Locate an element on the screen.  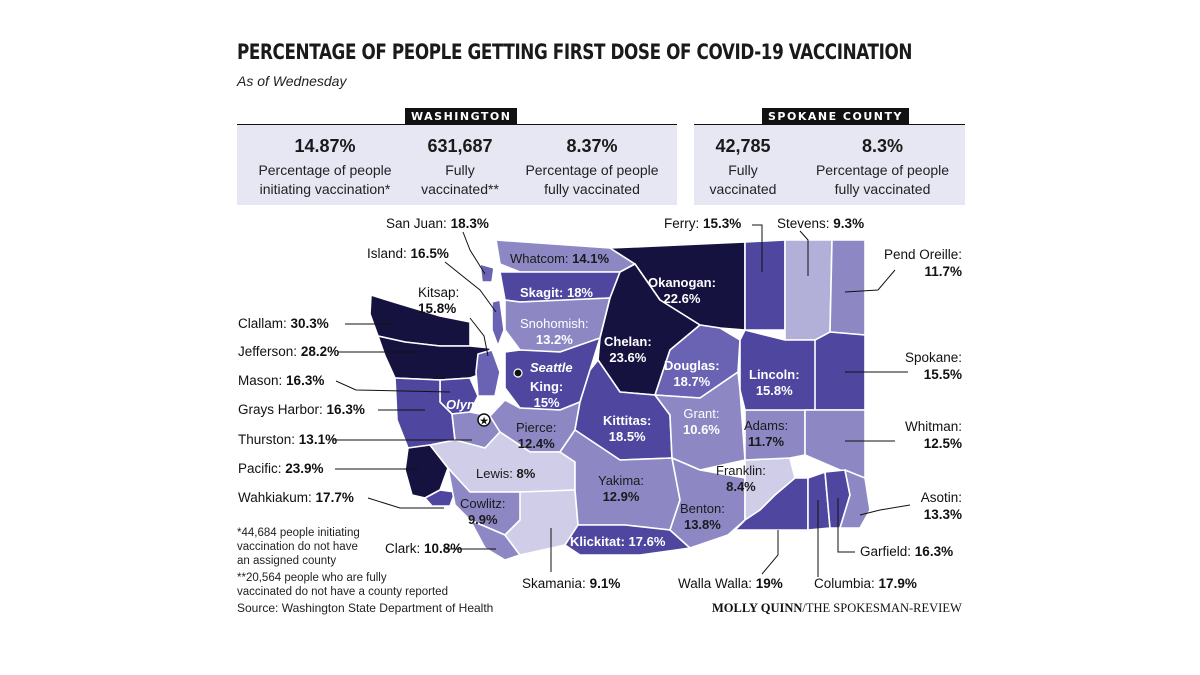
credit-author: MOLLY QUINN is located at coordinates (757, 608).